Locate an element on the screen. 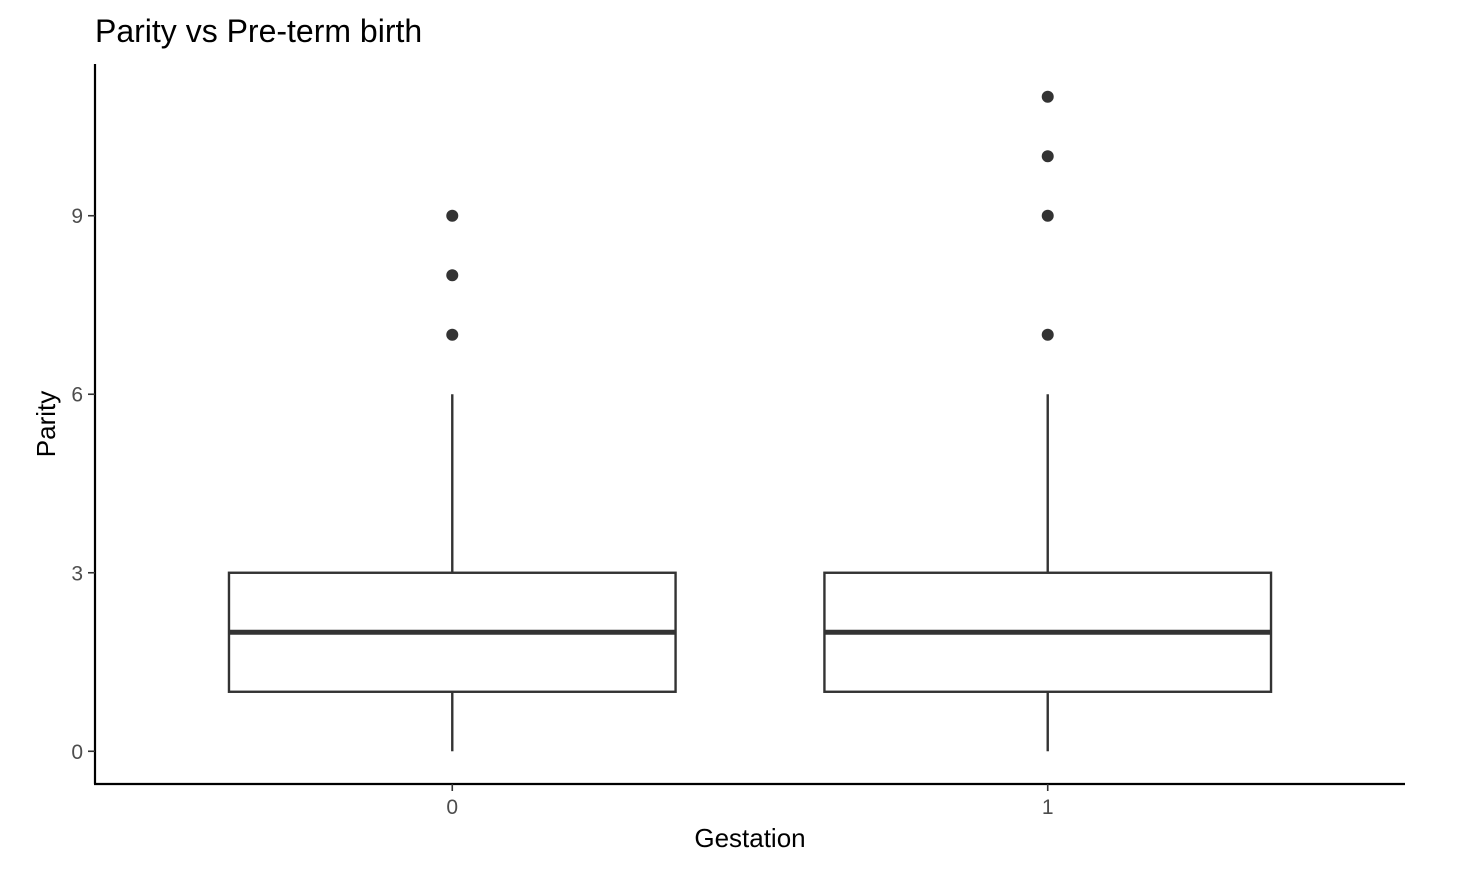  y-tick-label: 6 is located at coordinates (77, 395).